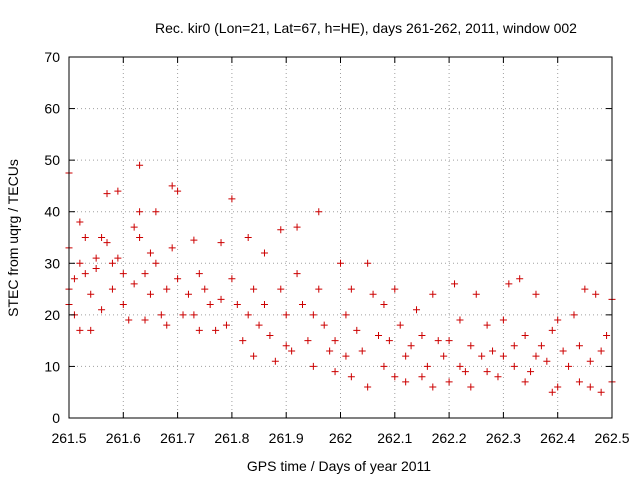  I want to click on x-tick-label: 261.8, so click(231, 438).